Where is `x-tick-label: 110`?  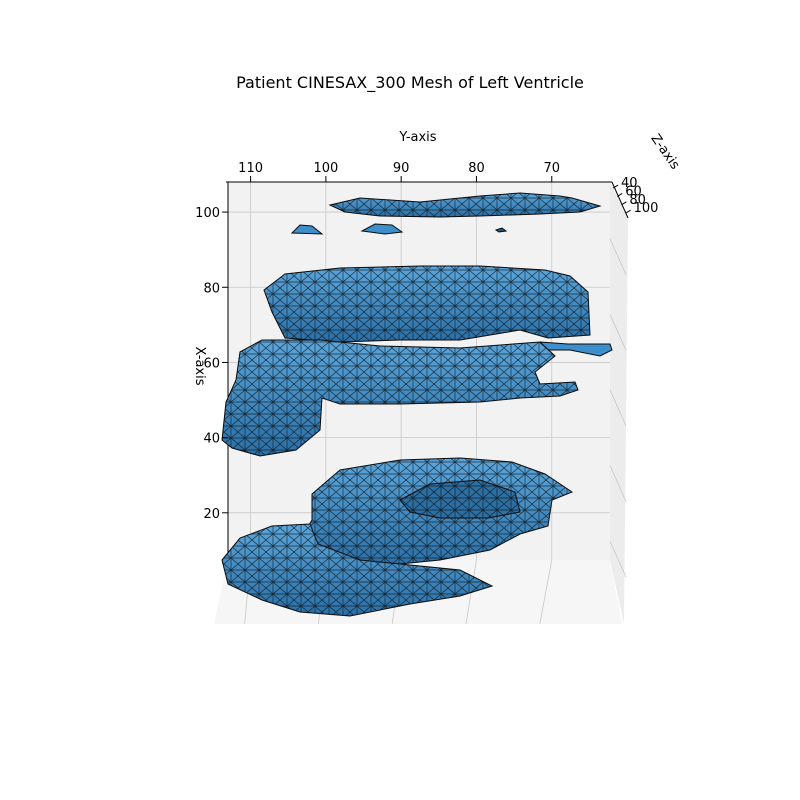
x-tick-label: 110 is located at coordinates (250, 168).